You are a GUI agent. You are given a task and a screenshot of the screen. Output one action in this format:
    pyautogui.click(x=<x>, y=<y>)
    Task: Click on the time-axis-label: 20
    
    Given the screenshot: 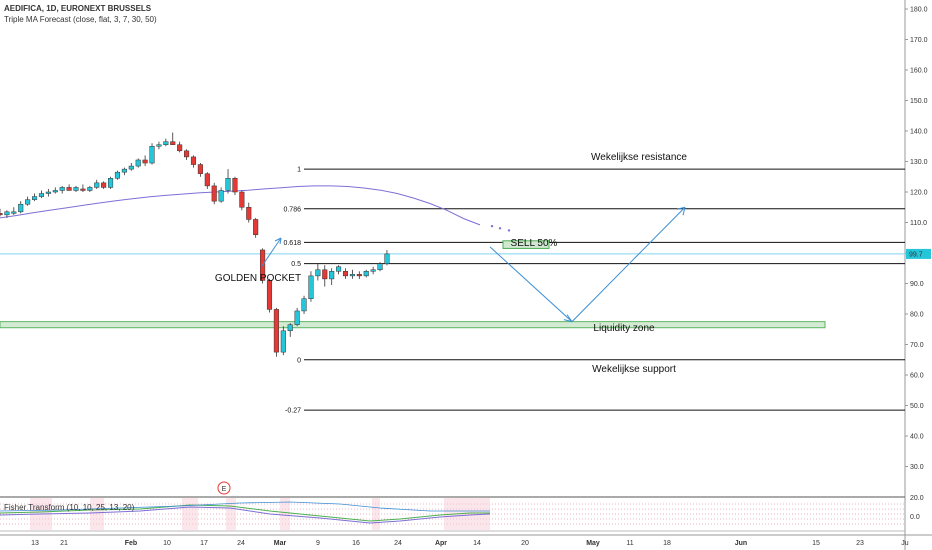 What is the action you would take?
    pyautogui.click(x=525, y=543)
    